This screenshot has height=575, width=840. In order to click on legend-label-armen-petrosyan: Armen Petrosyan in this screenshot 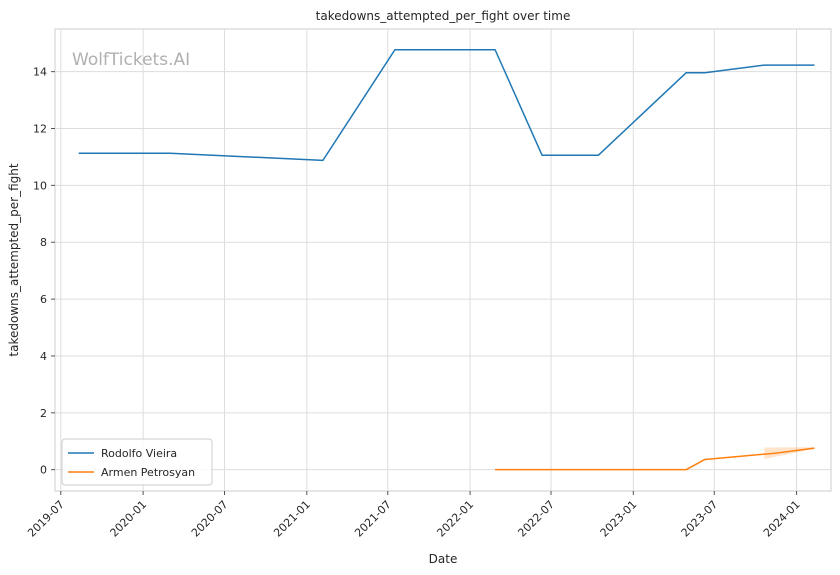, I will do `click(148, 472)`.